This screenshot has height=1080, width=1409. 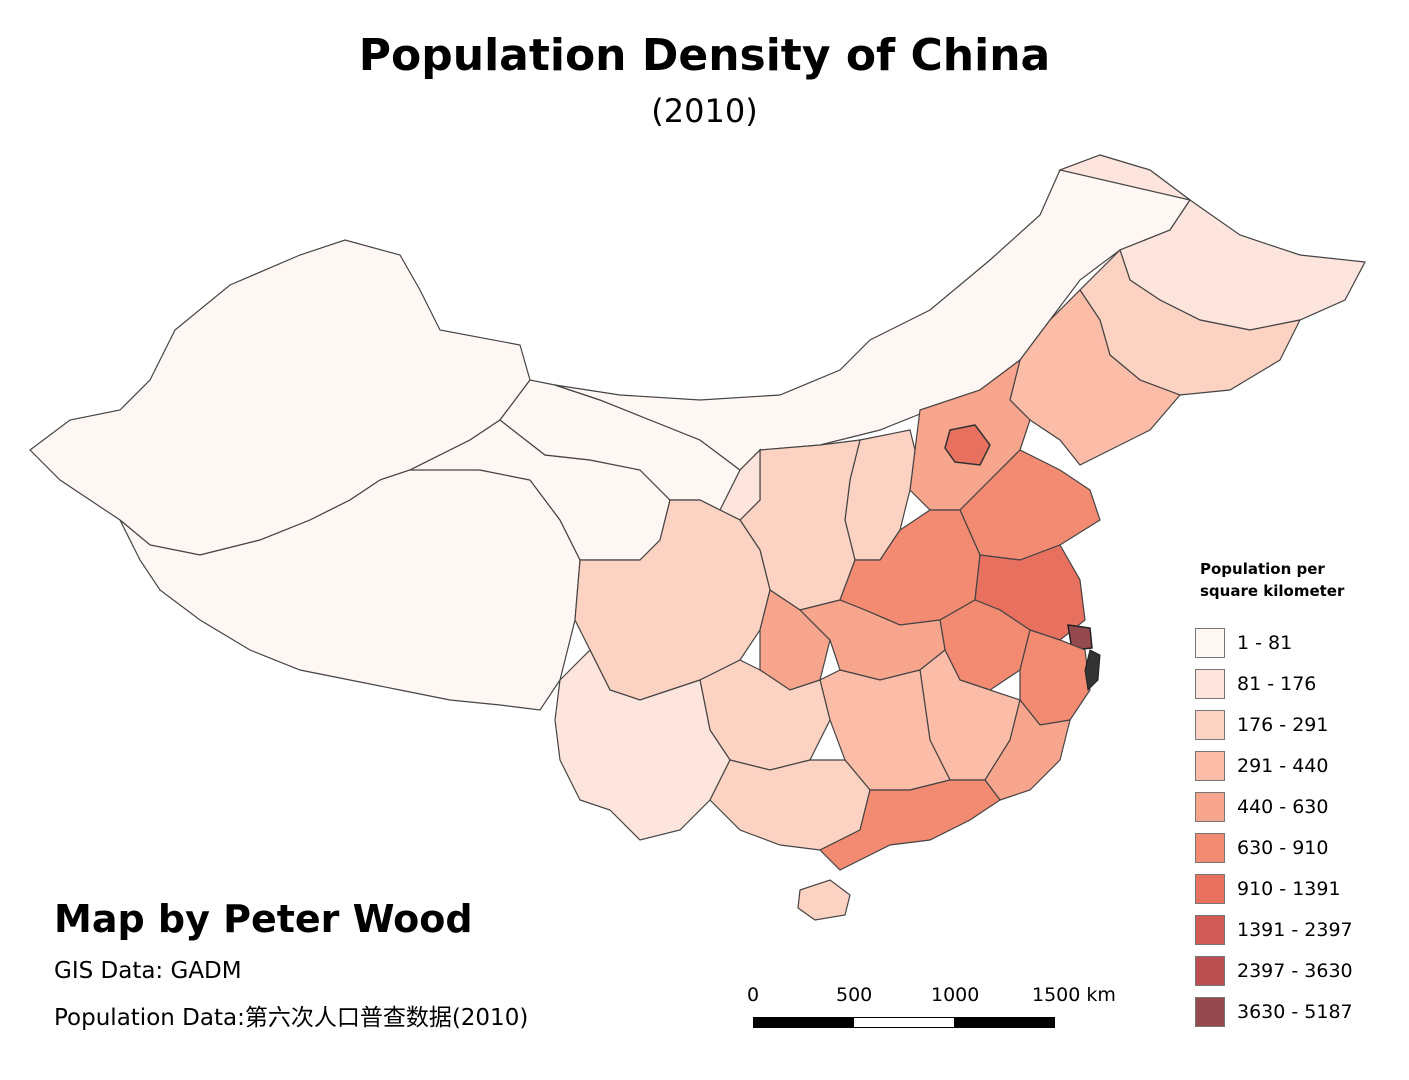 I want to click on region-beijing, so click(x=967, y=445).